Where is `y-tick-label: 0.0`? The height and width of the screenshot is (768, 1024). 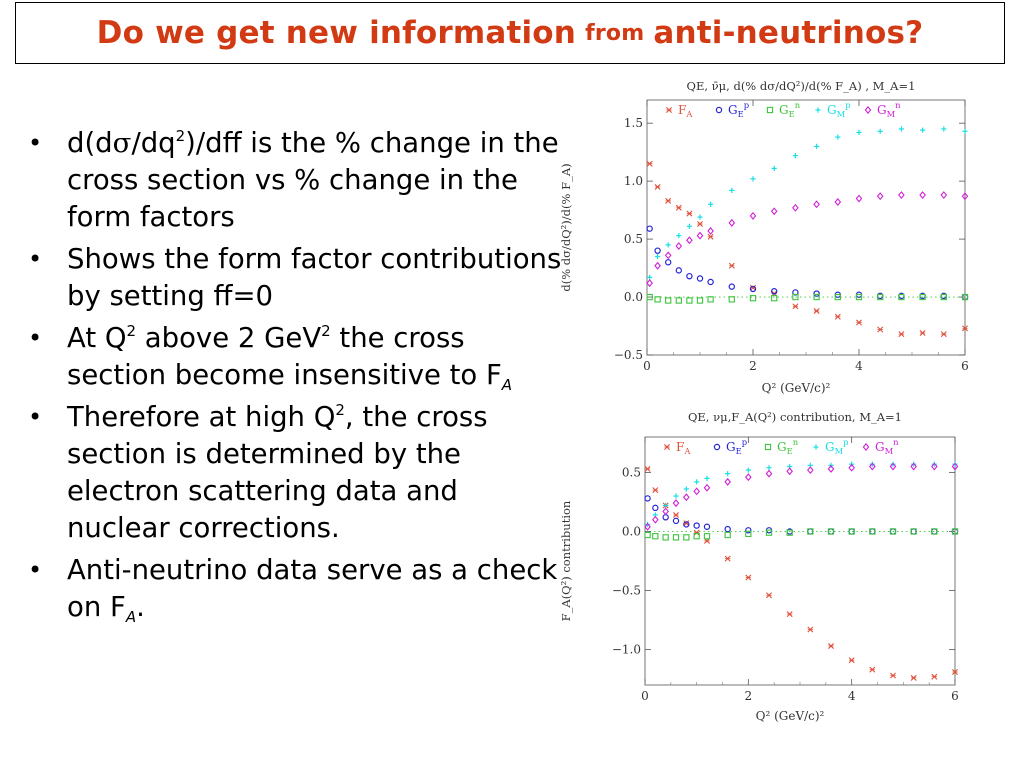 y-tick-label: 0.0 is located at coordinates (631, 531).